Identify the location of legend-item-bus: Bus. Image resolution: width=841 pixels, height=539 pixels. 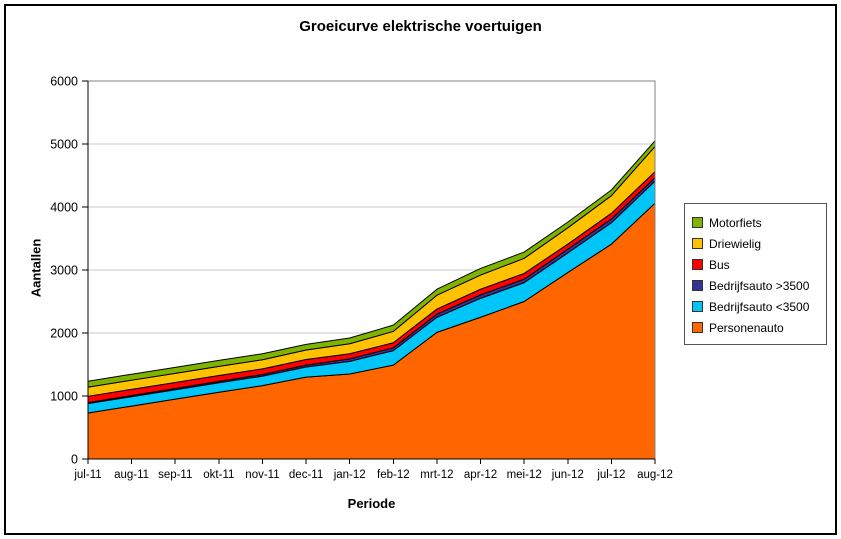
(755, 264).